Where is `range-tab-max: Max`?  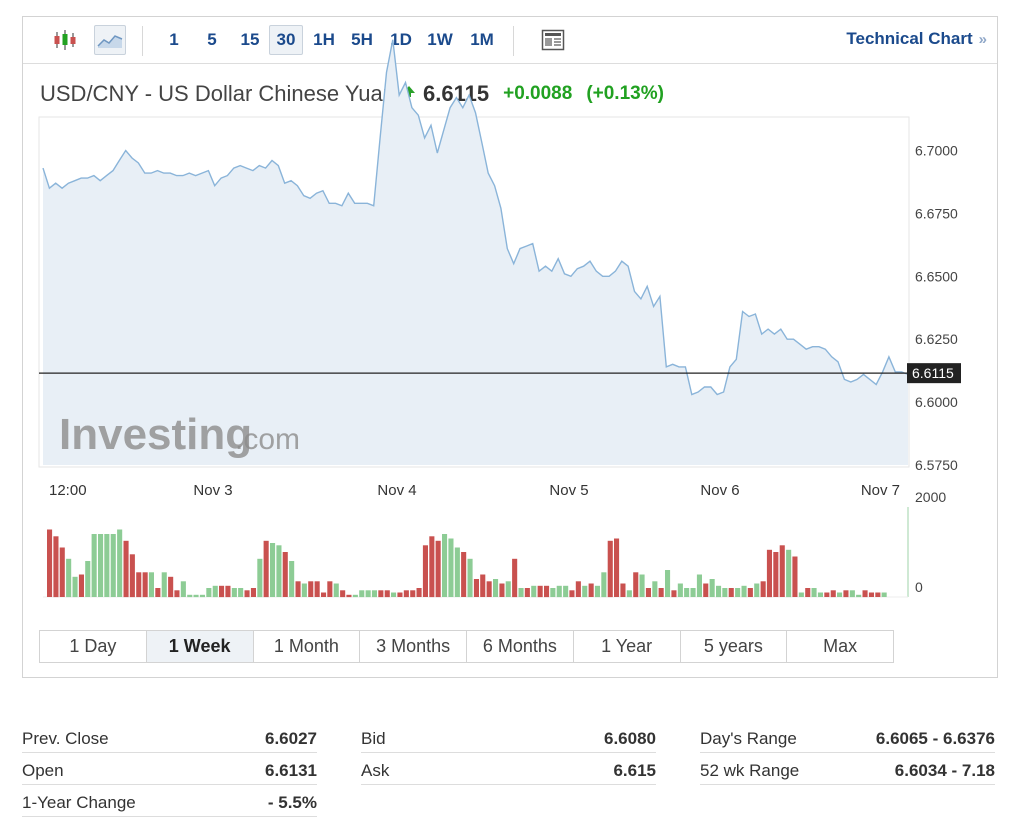
range-tab-max: Max is located at coordinates (840, 646).